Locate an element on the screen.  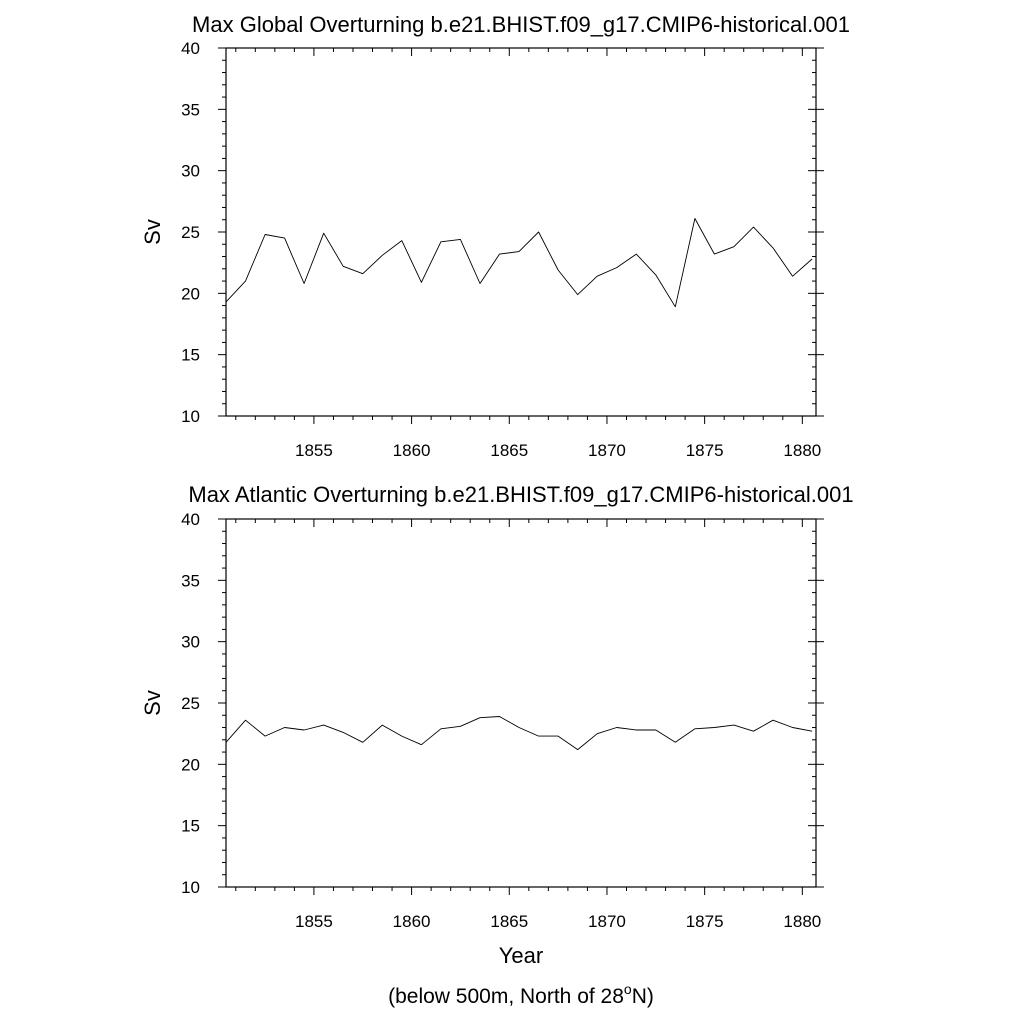
y-tick-label-global: 35 is located at coordinates (190, 109).